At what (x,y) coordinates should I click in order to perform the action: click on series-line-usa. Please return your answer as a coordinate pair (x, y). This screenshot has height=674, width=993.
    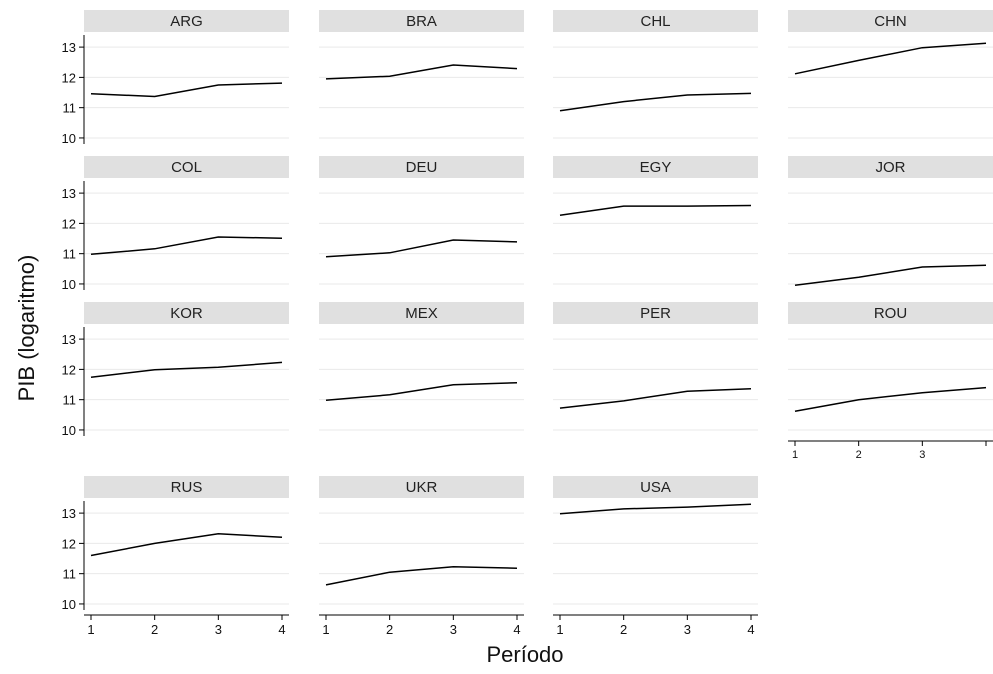
    Looking at the image, I should click on (655, 509).